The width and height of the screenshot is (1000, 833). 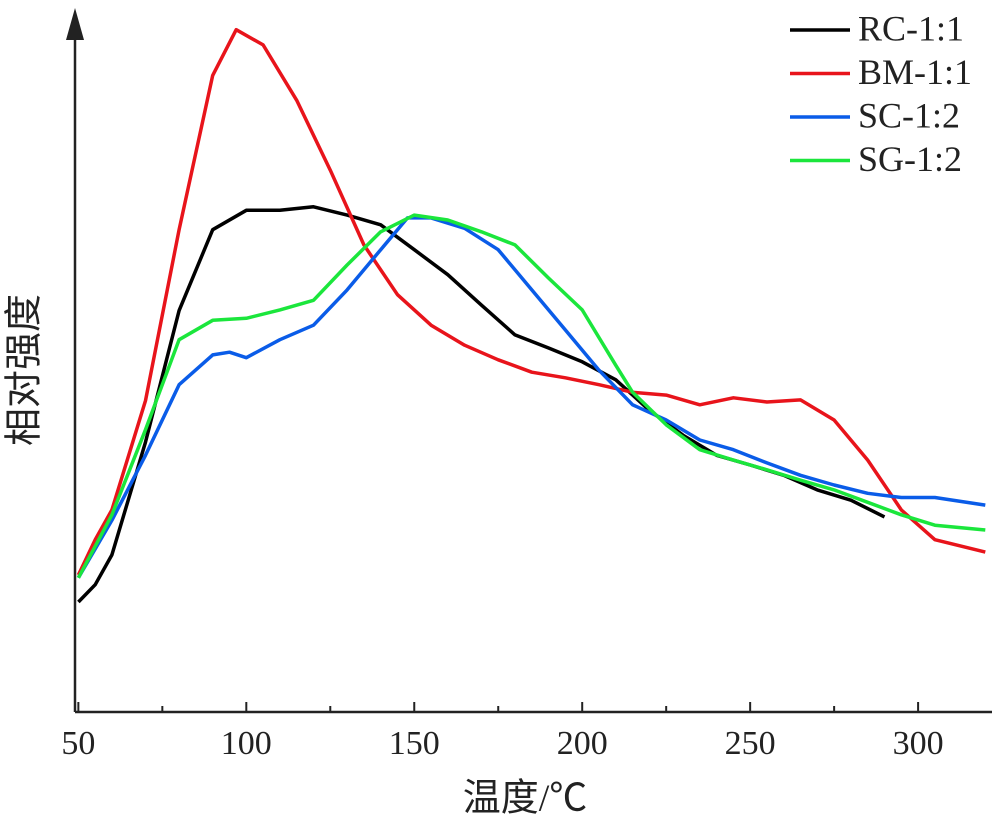 I want to click on x-tick-label: 100, so click(x=246, y=743).